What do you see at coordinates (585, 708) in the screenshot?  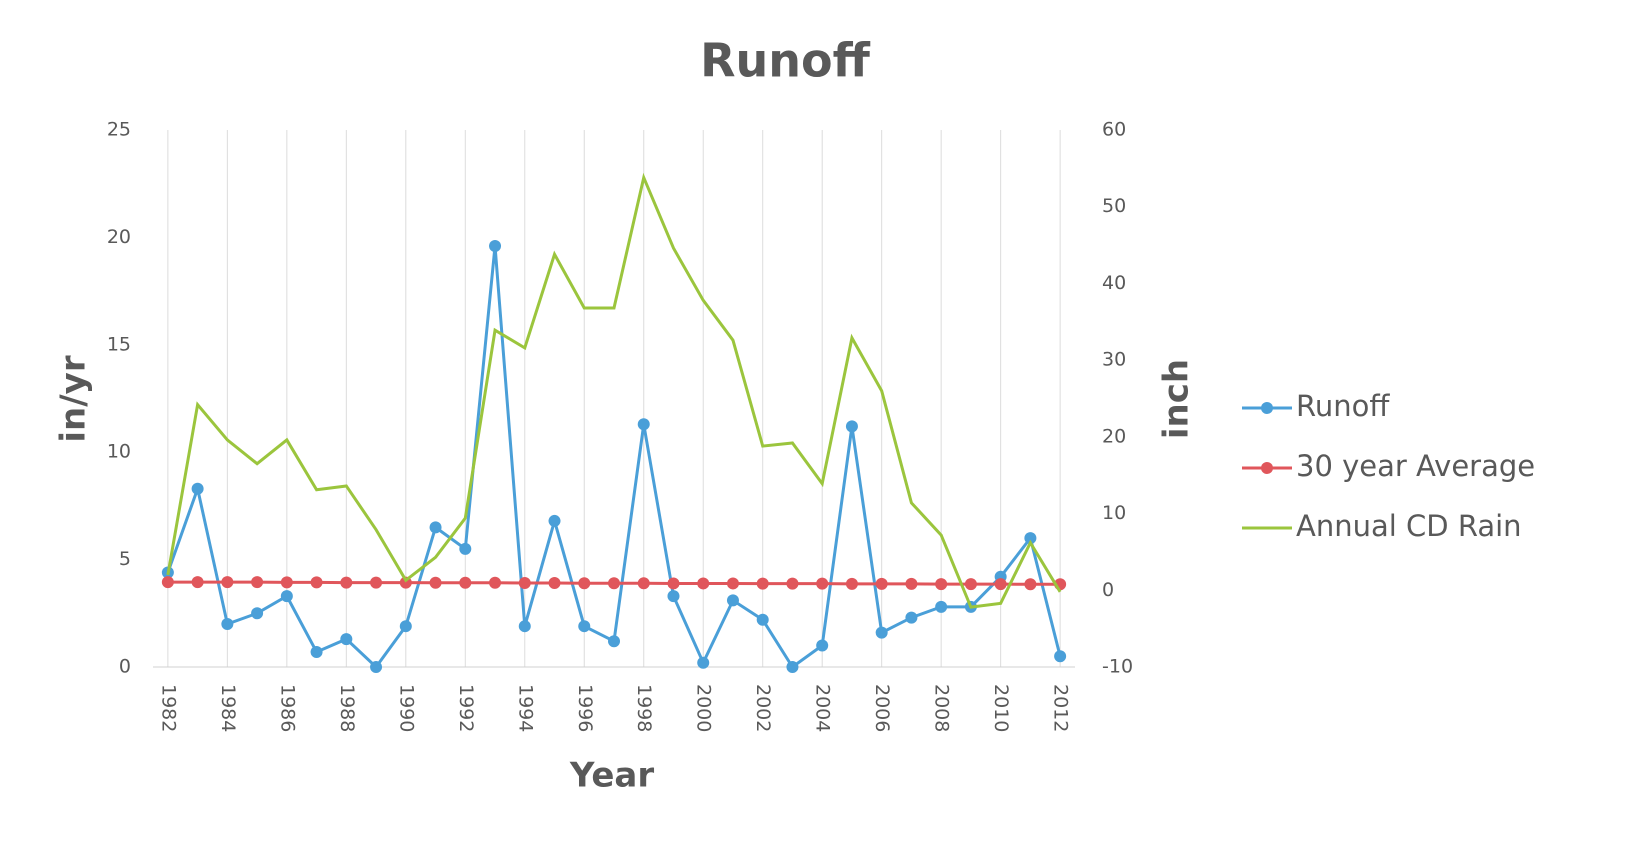 I see `x-tick-label: 1996` at bounding box center [585, 708].